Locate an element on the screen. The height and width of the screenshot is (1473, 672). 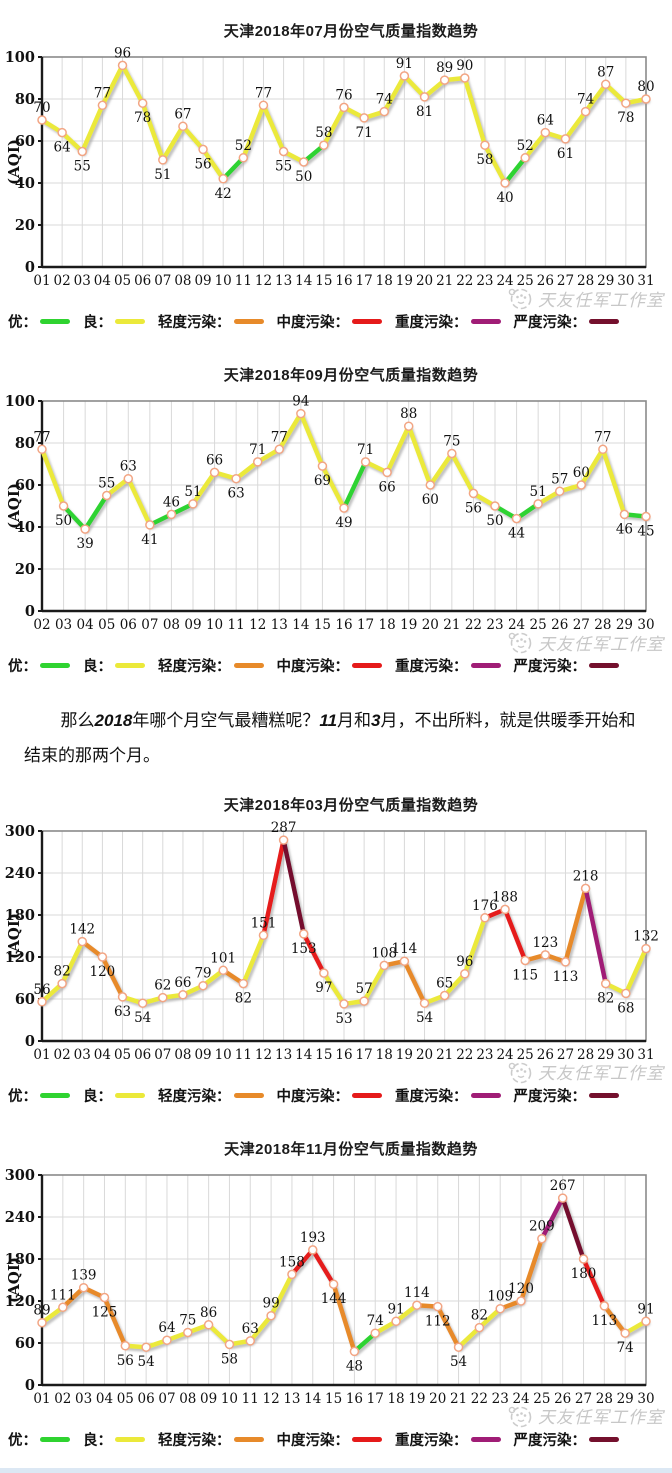
paragraph-text: 那么 is located at coordinates (77, 720).